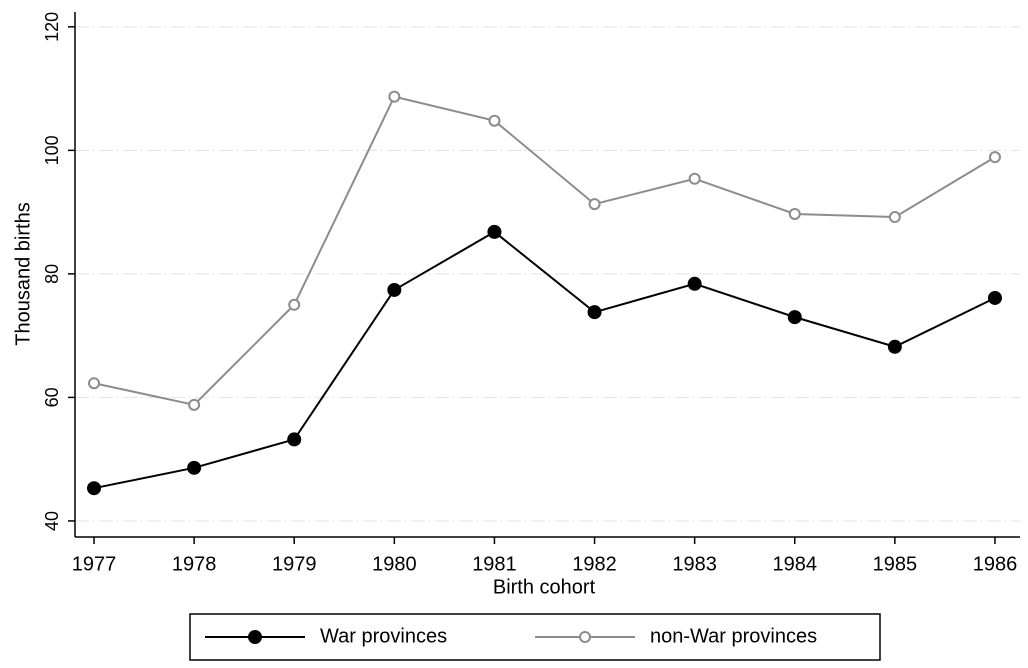 The width and height of the screenshot is (1028, 668). Describe the element at coordinates (394, 564) in the screenshot. I see `x-tick-label: 1980` at that location.